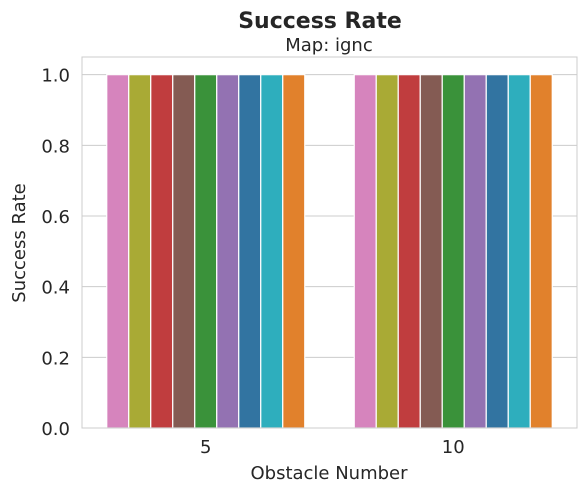 The height and width of the screenshot is (492, 586). I want to click on x-tick-label: 10, so click(453, 447).